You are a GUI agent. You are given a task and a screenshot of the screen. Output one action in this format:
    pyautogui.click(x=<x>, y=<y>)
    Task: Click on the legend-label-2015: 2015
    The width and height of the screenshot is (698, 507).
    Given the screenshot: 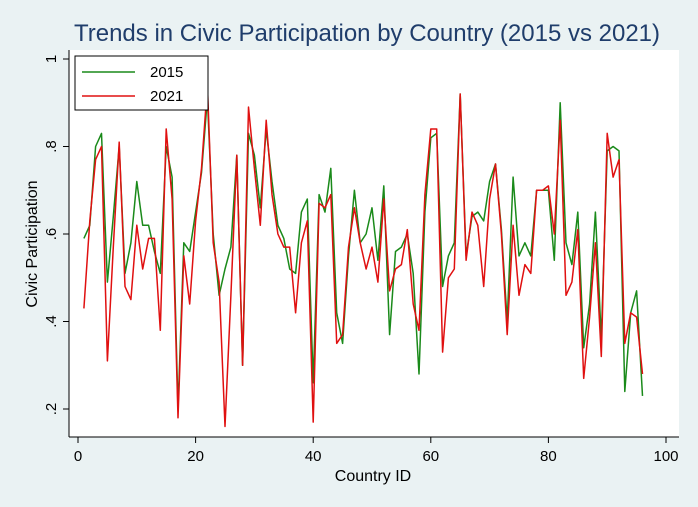 What is the action you would take?
    pyautogui.click(x=166, y=72)
    